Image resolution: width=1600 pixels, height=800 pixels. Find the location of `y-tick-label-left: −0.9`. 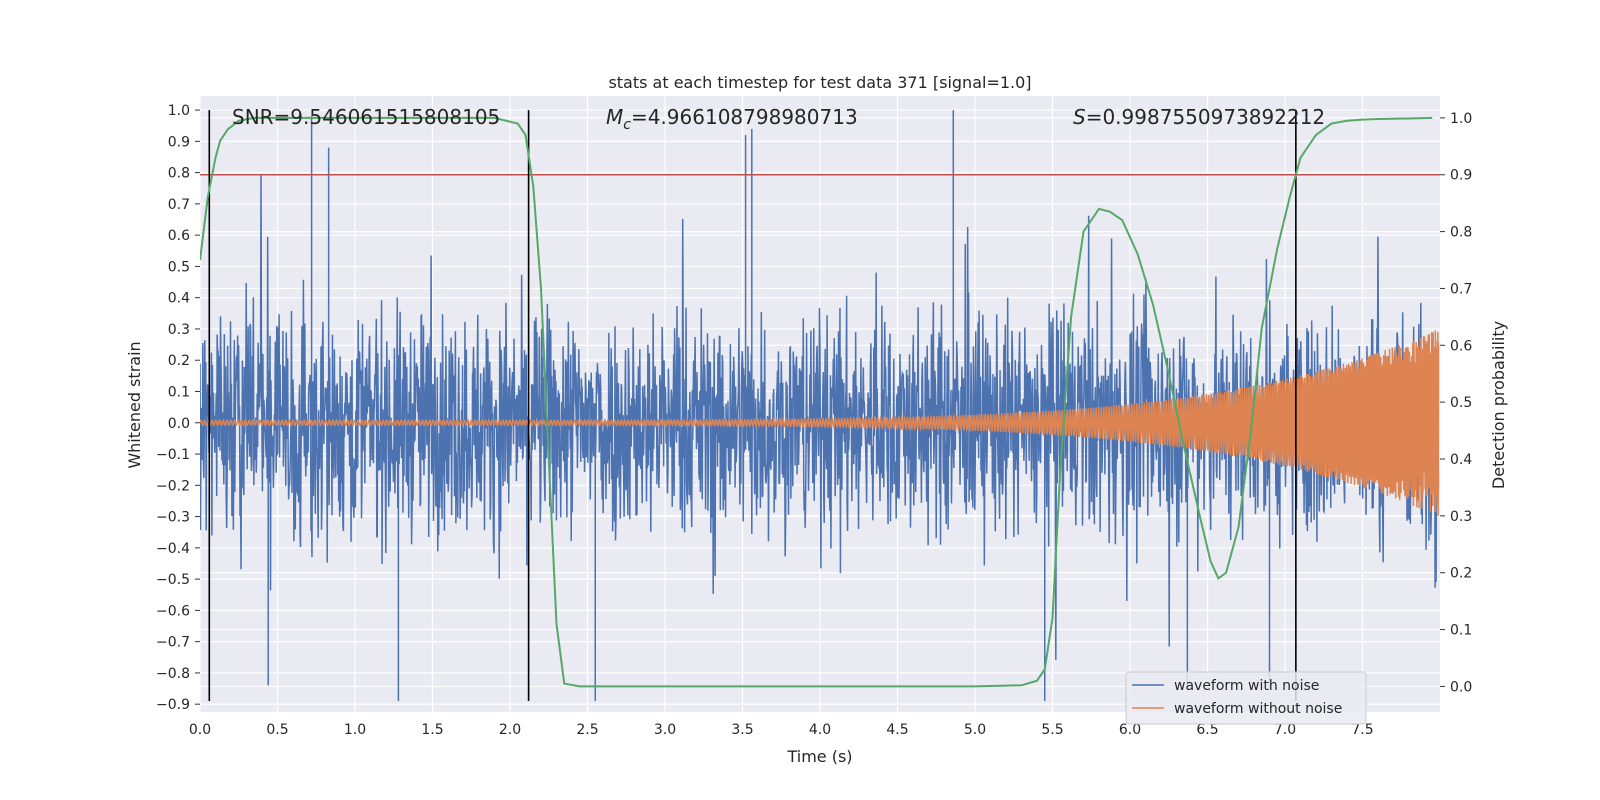

y-tick-label-left: −0.9 is located at coordinates (173, 705).